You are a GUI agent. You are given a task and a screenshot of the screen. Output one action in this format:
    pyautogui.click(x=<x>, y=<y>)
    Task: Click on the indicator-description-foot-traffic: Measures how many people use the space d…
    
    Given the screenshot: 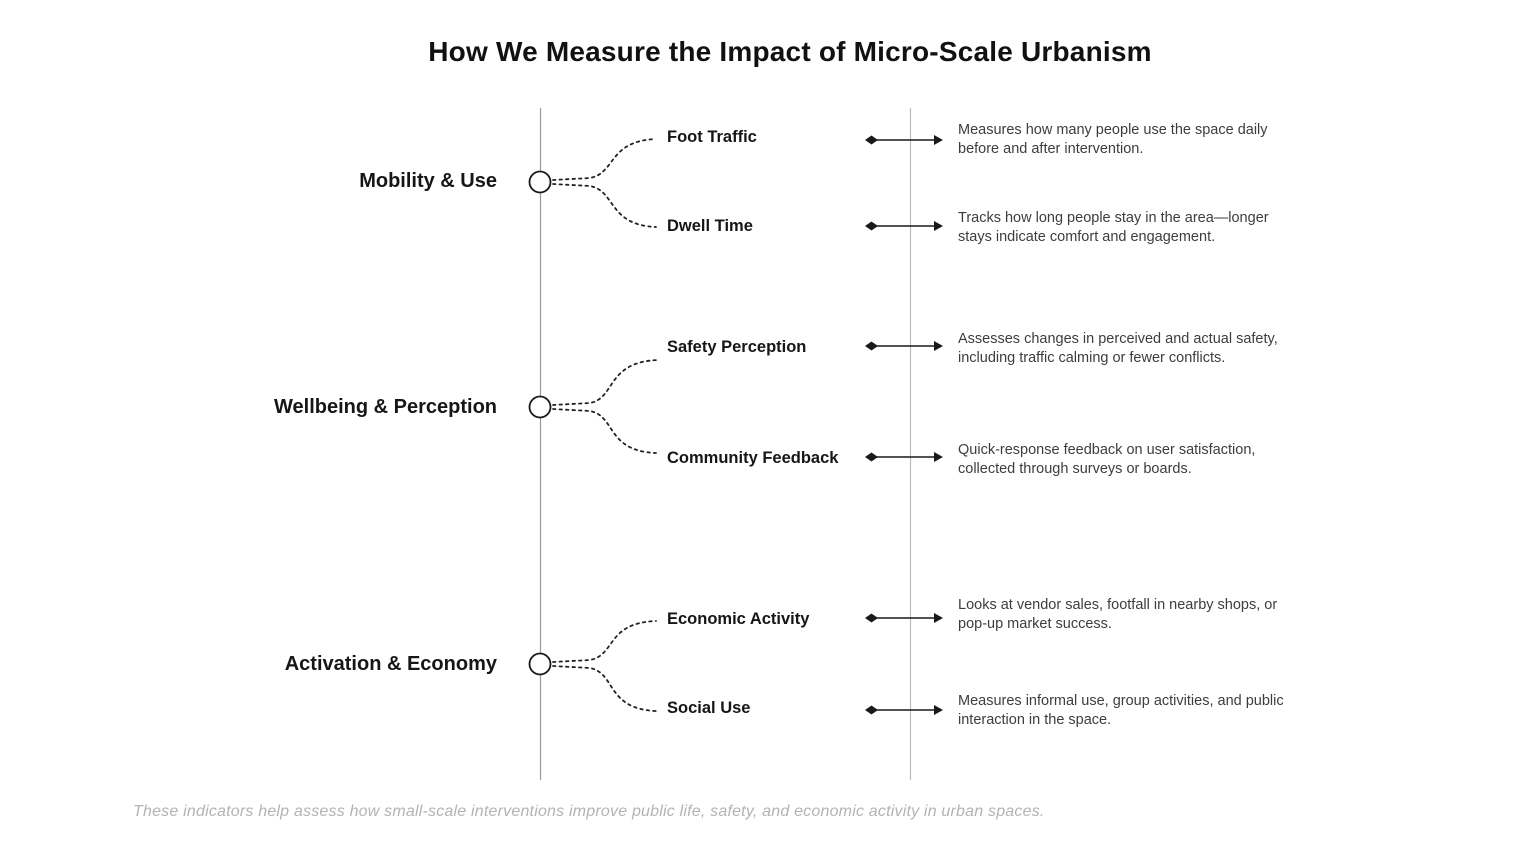 What is the action you would take?
    pyautogui.click(x=1113, y=139)
    